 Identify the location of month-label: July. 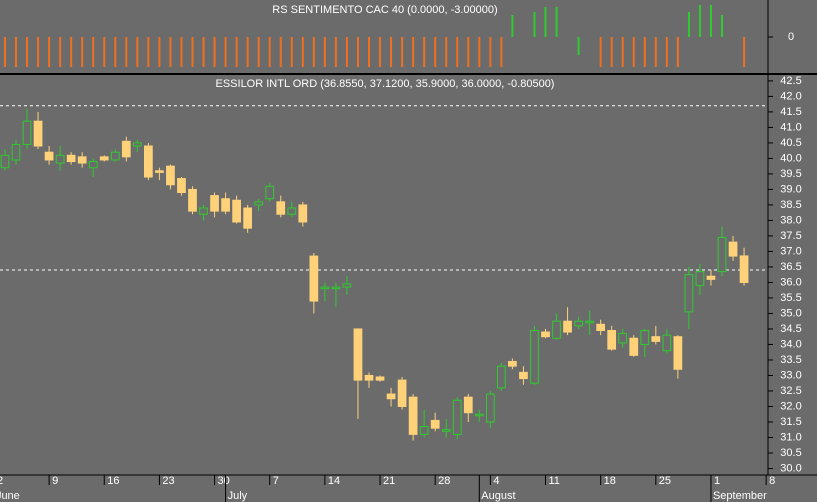
(238, 496).